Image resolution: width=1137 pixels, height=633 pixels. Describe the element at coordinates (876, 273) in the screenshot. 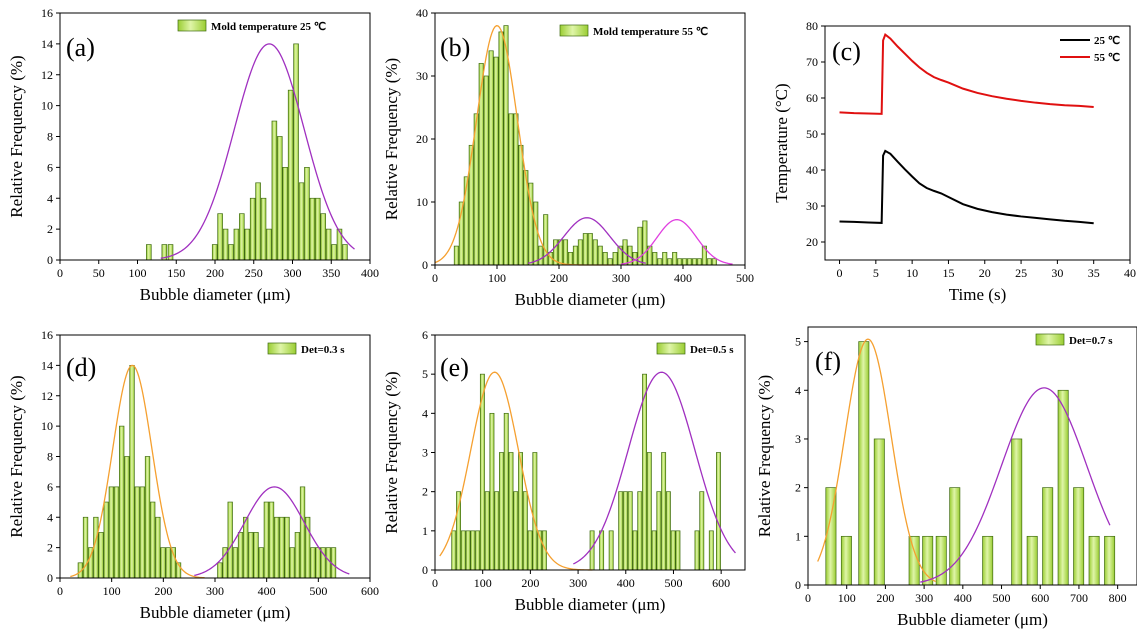

I see `x-tick-label: 5` at that location.